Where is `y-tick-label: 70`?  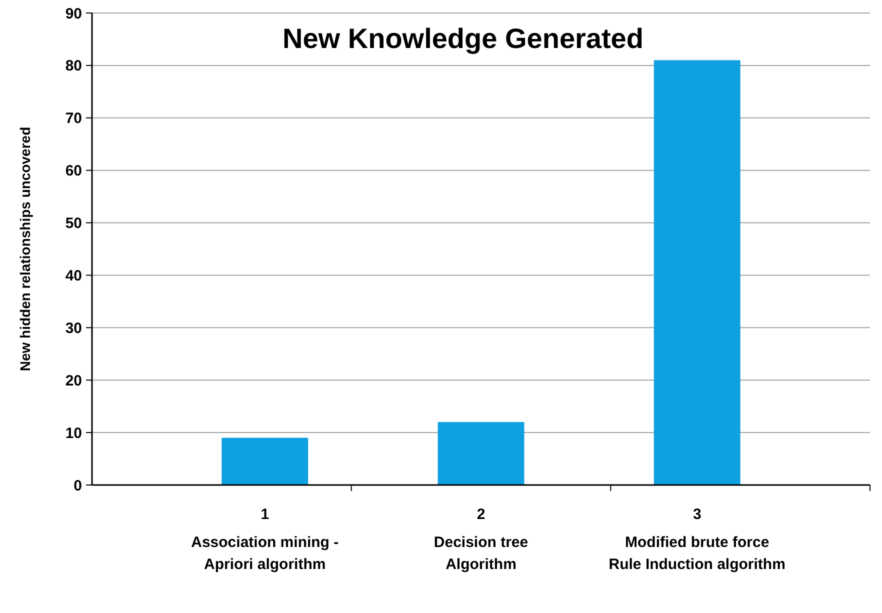 y-tick-label: 70 is located at coordinates (73, 119).